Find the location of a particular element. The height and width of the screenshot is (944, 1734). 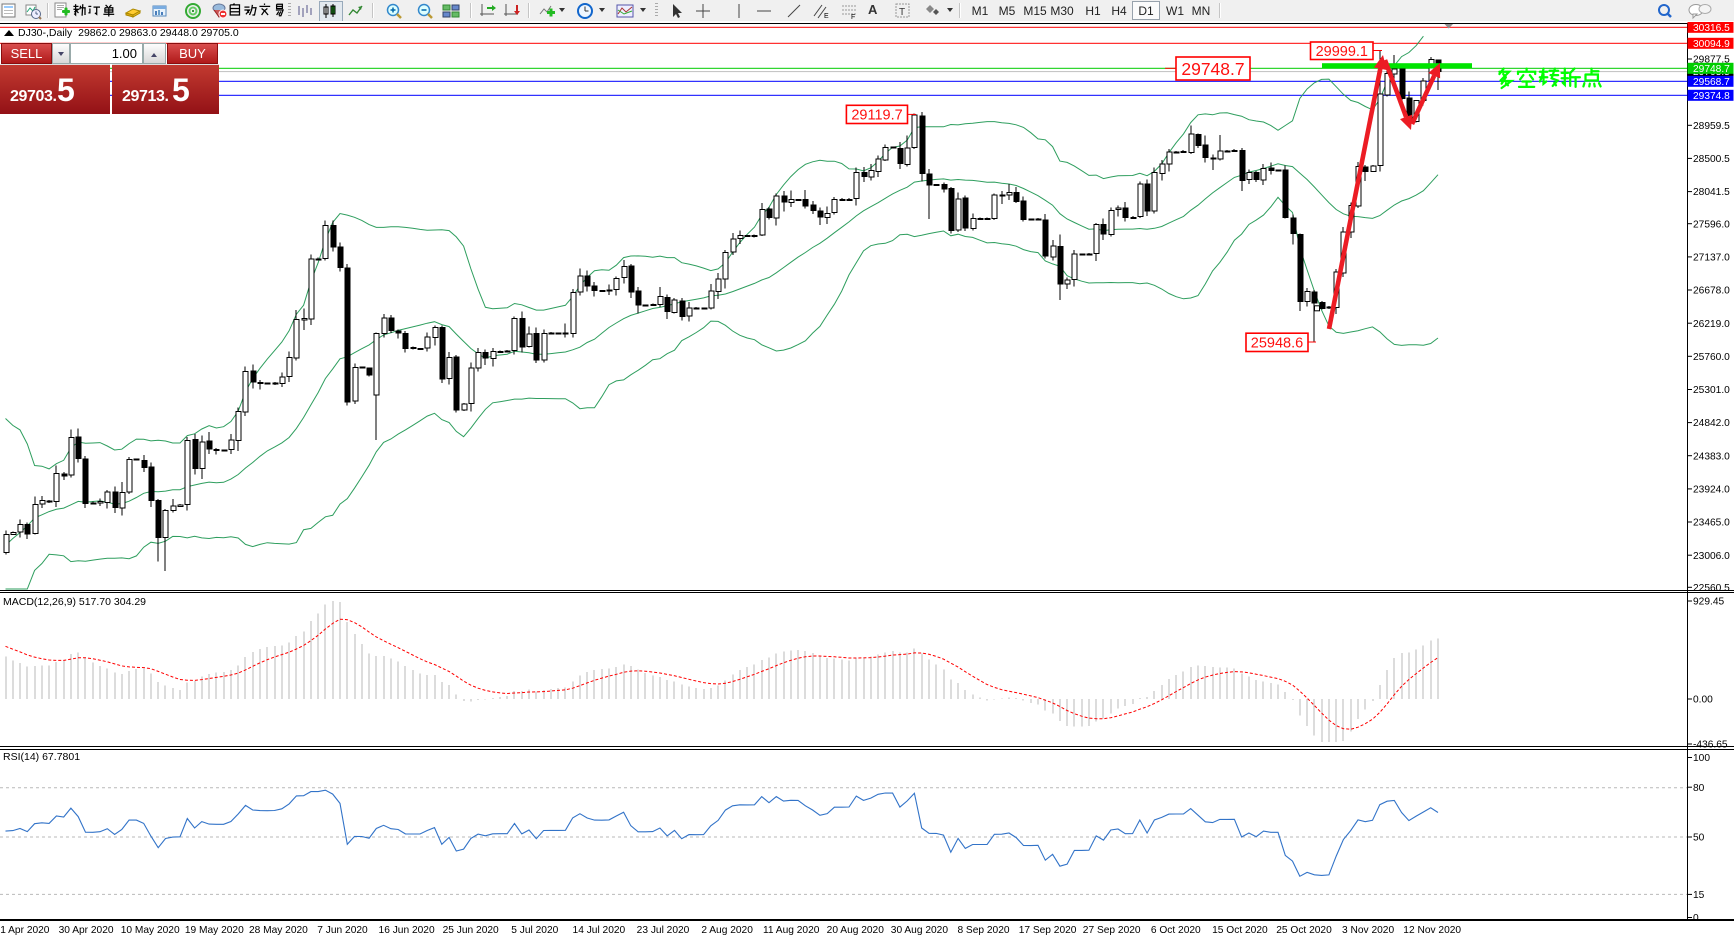

svg-text: 24383.0 is located at coordinates (1711, 456).